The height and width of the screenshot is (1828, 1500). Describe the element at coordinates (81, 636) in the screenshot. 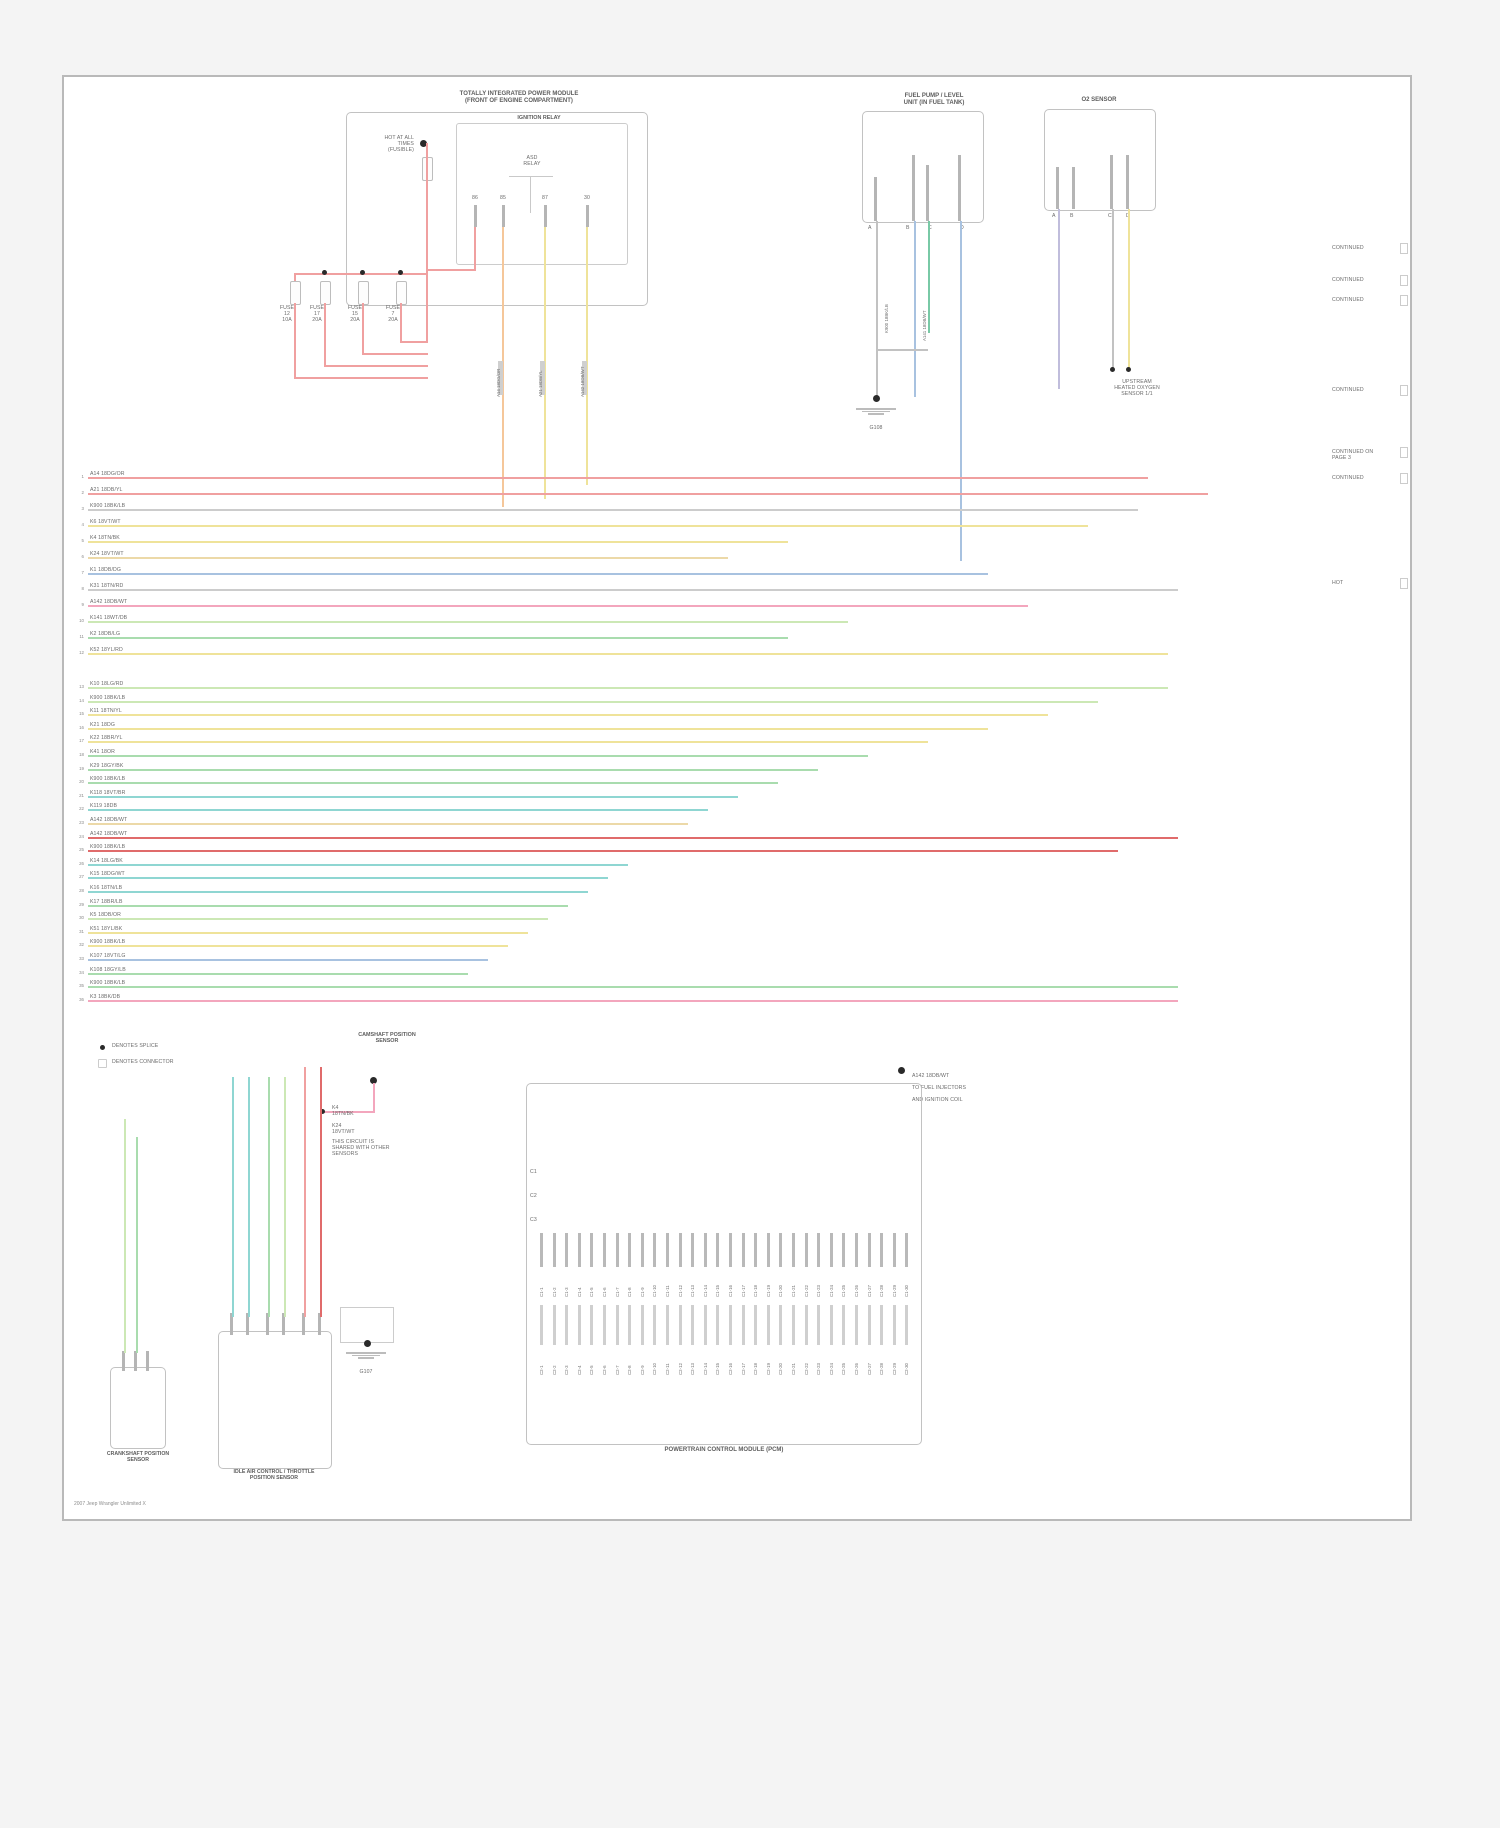

I see `bus-row-number: 11` at that location.